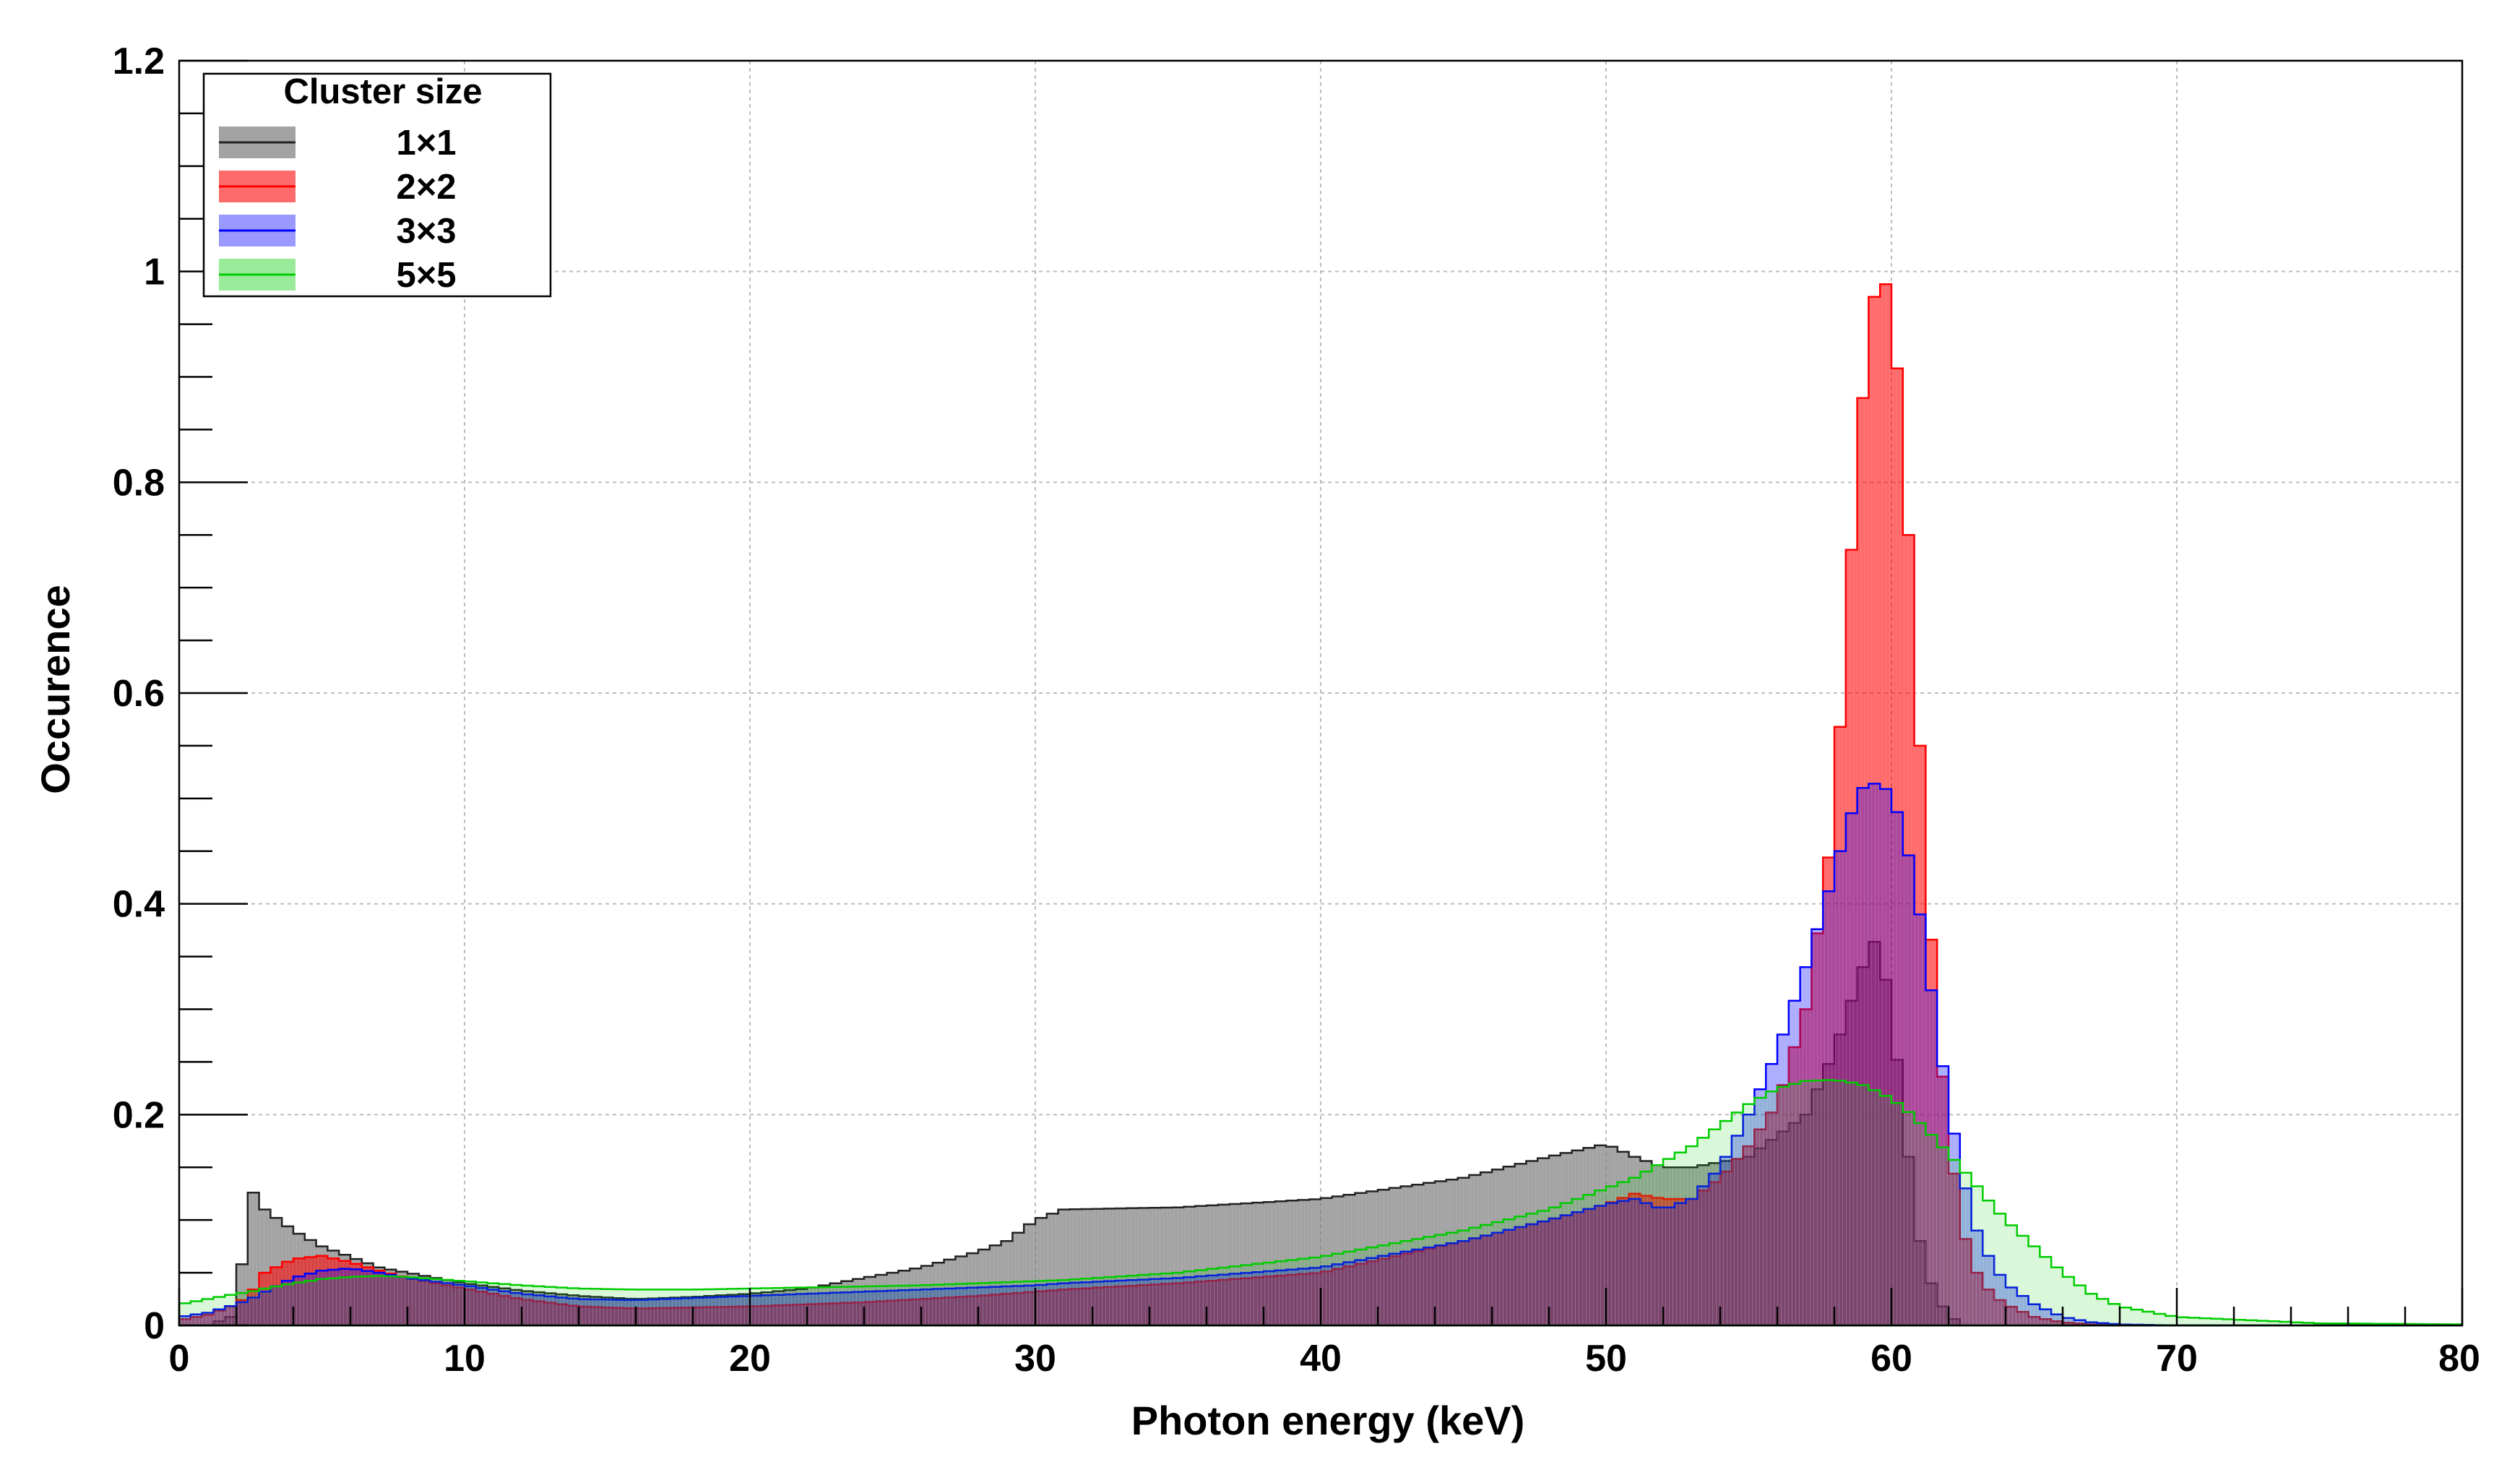 Image resolution: width=2520 pixels, height=1475 pixels. I want to click on x-tick-label: 50, so click(1606, 1359).